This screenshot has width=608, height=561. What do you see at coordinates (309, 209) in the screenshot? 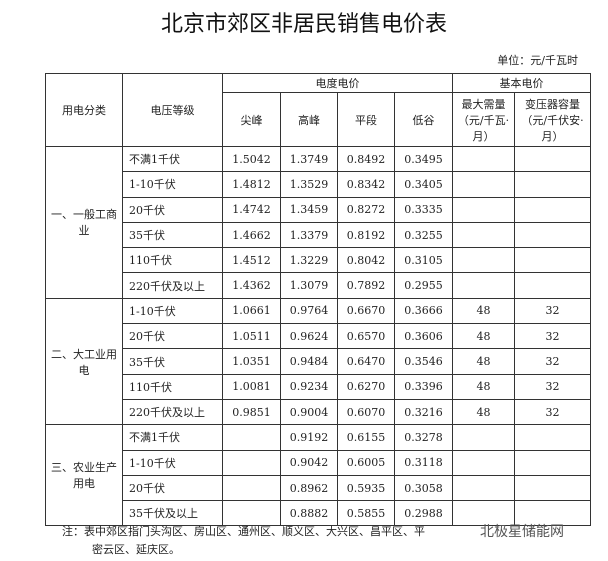
I see `high-cell: 1.3459` at bounding box center [309, 209].